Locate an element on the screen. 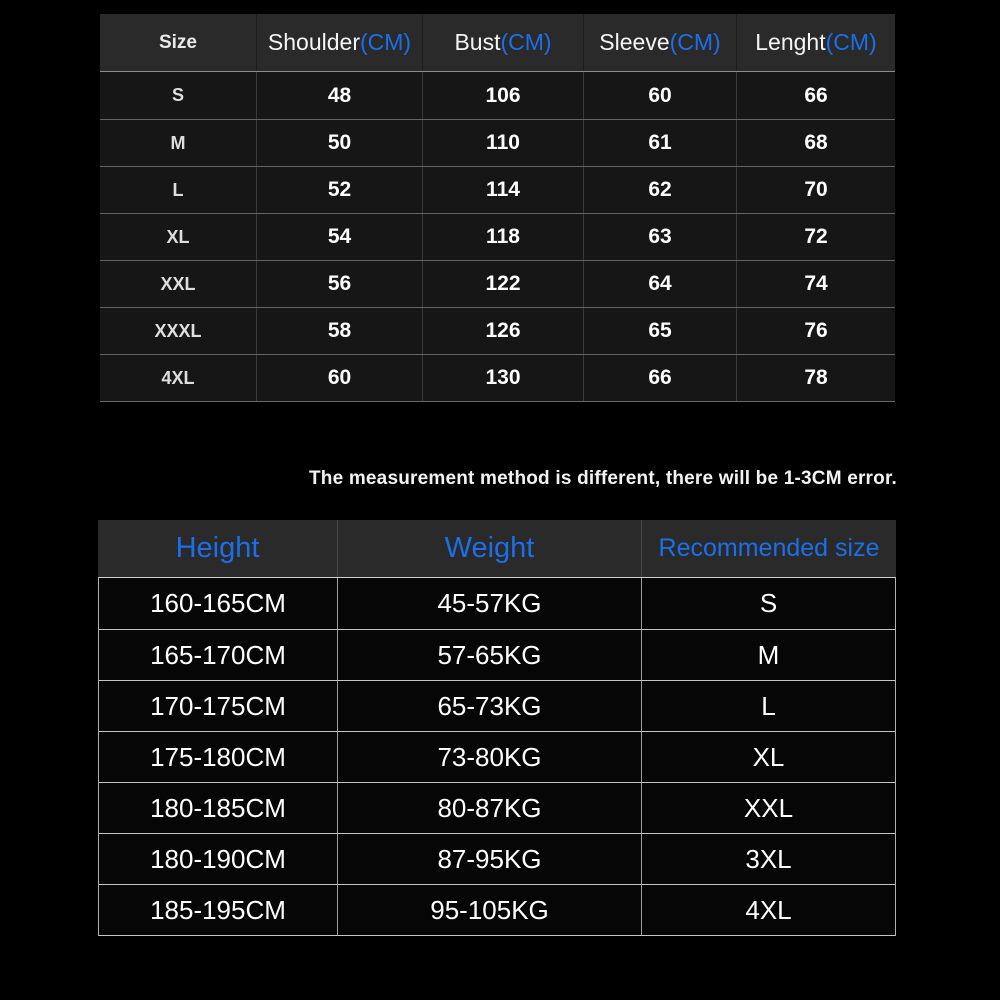 The image size is (1000, 1000). table-cell: 76 is located at coordinates (815, 331).